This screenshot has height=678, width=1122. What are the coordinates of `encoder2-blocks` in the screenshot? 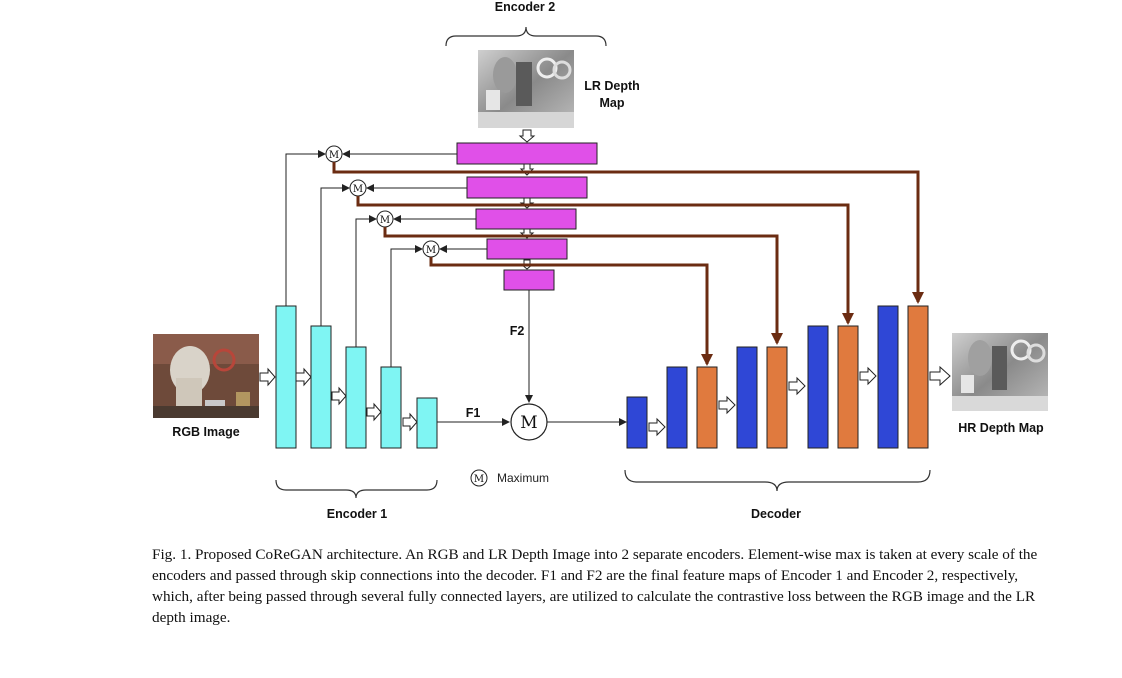 It's located at (527, 216).